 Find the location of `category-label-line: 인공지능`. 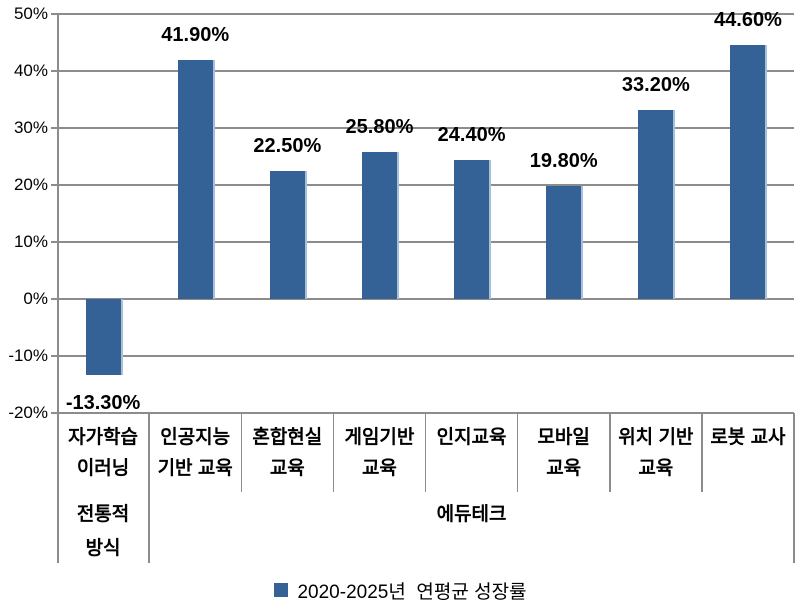

category-label-line: 인공지능 is located at coordinates (195, 437).